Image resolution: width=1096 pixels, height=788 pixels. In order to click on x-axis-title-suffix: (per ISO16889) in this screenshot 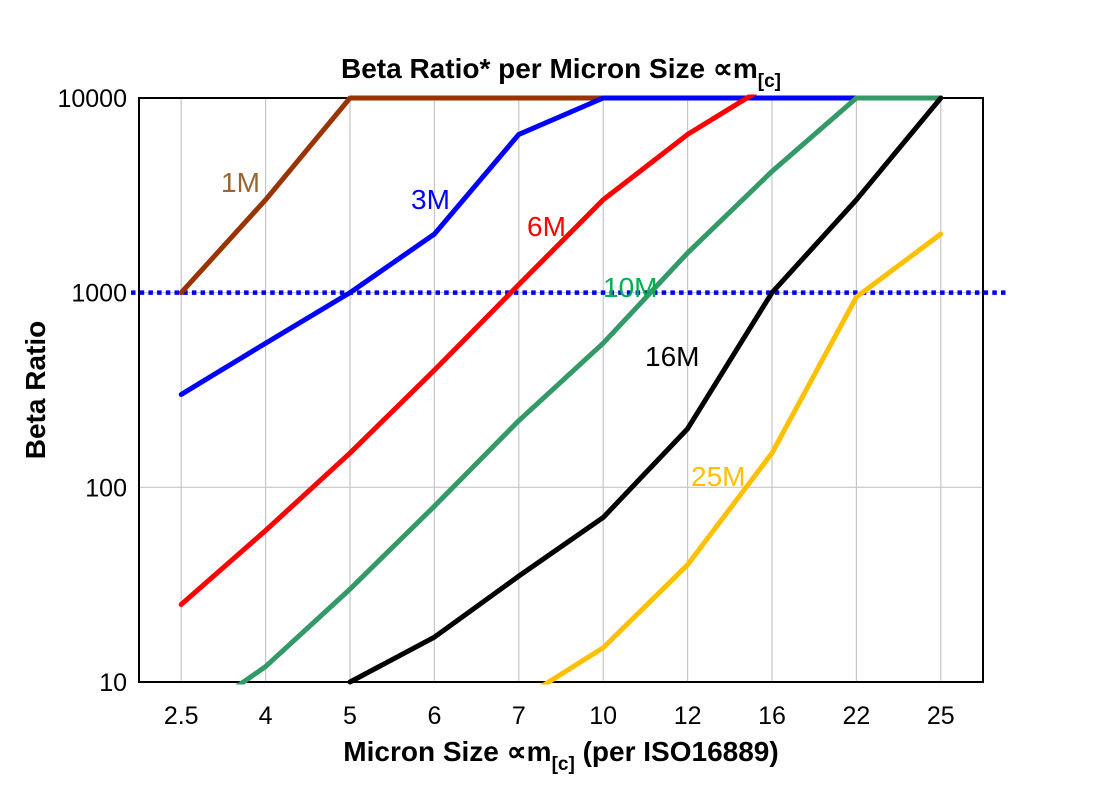, I will do `click(676, 751)`.